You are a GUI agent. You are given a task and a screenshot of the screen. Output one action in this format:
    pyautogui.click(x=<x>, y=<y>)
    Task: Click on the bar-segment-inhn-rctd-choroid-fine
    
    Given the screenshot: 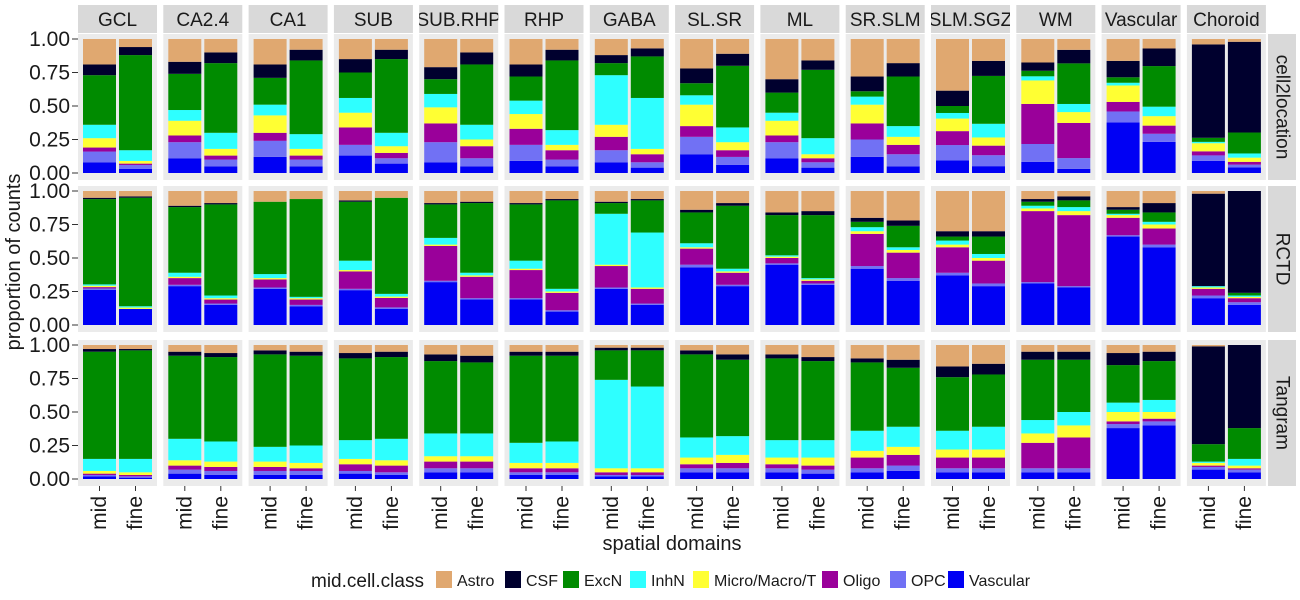 What is the action you would take?
    pyautogui.click(x=1244, y=296)
    